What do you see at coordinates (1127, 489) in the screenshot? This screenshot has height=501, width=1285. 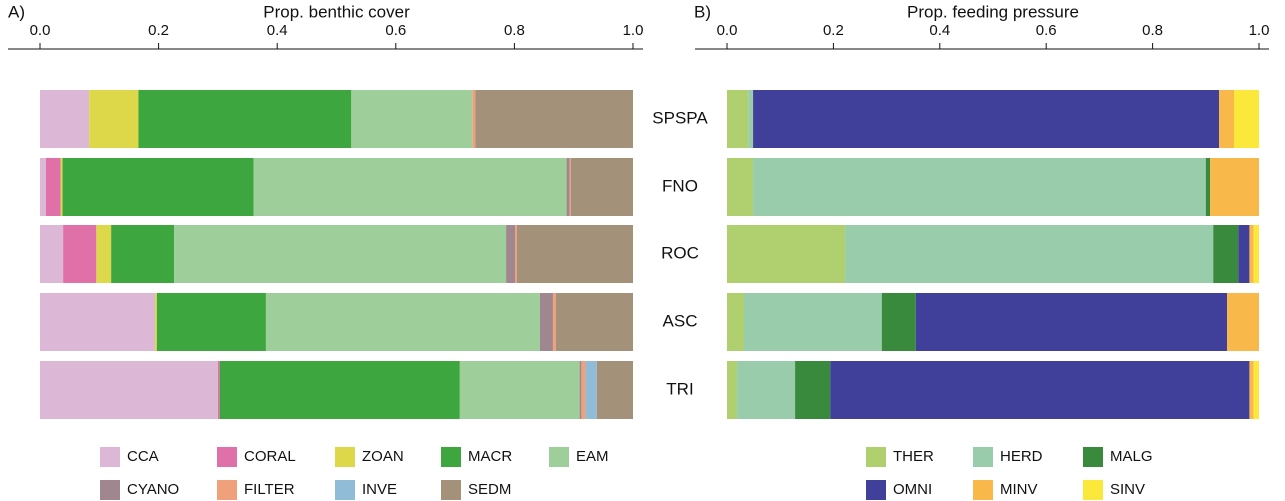 I see `legend-label: SINV` at bounding box center [1127, 489].